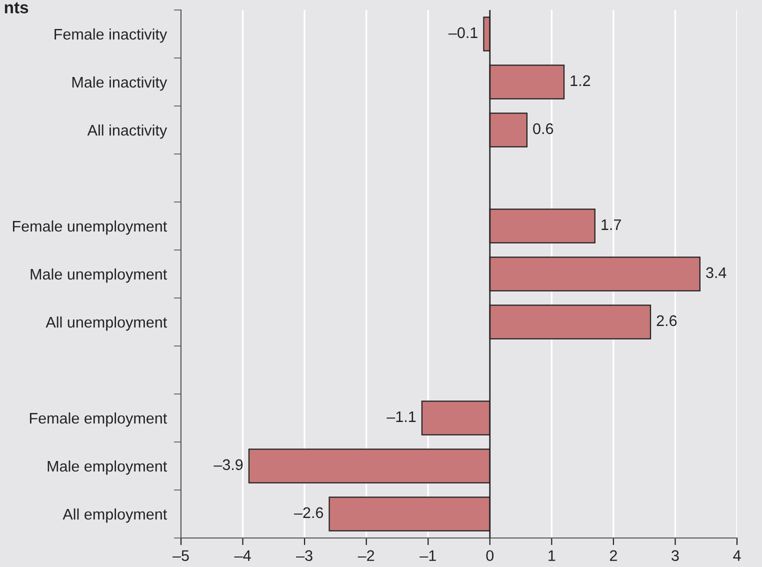  What do you see at coordinates (127, 131) in the screenshot?
I see `y-tick-label: All inactivity` at bounding box center [127, 131].